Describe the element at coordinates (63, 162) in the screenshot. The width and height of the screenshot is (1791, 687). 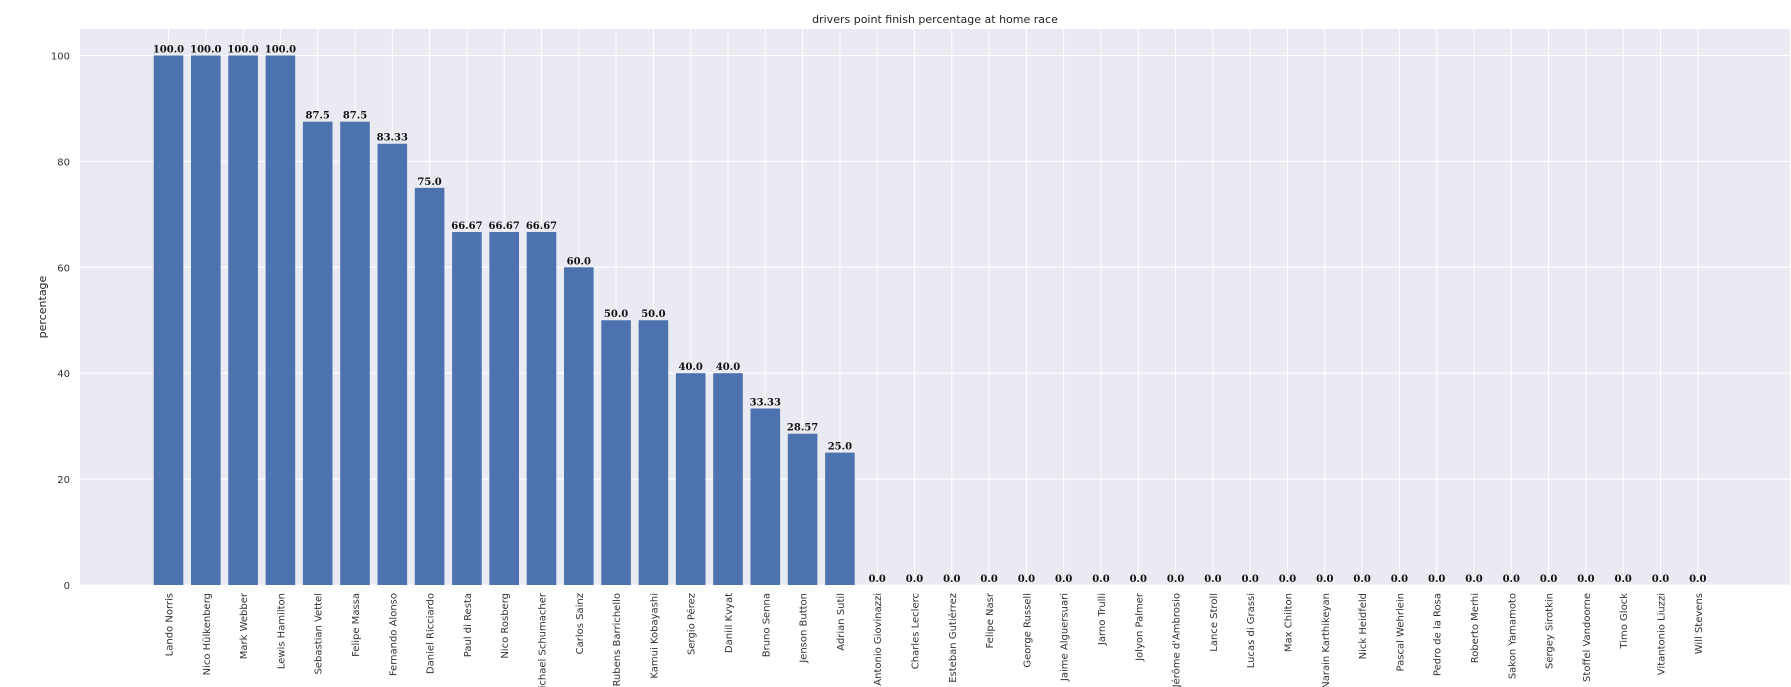
I see `y-tick-label: 80` at that location.